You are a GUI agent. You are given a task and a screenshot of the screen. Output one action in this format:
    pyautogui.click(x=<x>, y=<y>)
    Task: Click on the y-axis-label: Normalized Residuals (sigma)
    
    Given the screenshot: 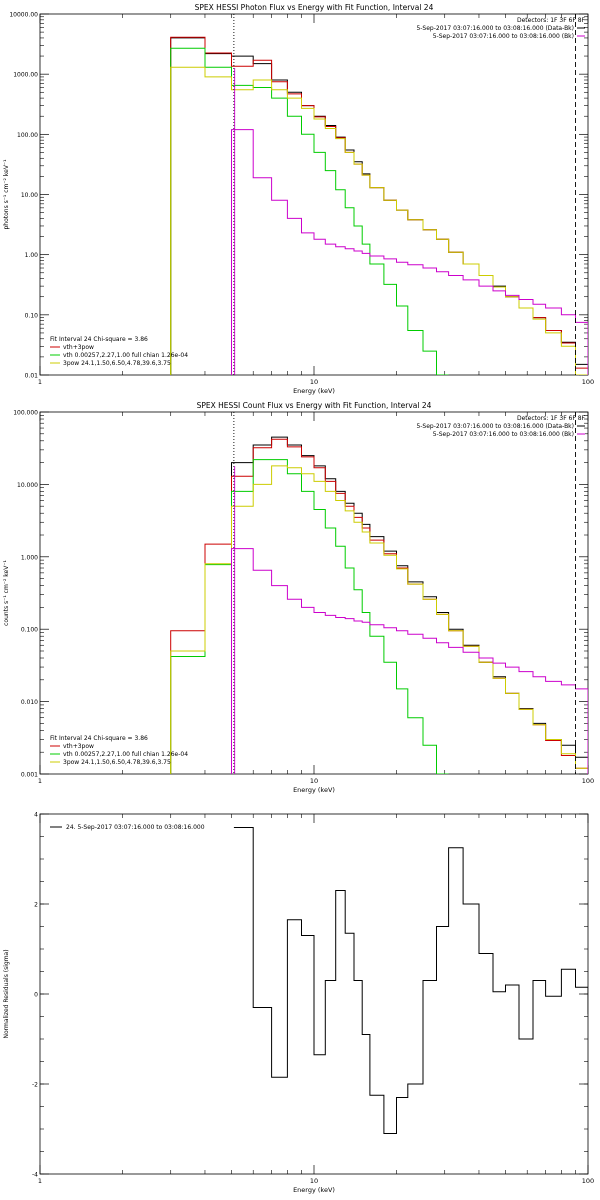 What is the action you would take?
    pyautogui.click(x=6, y=993)
    